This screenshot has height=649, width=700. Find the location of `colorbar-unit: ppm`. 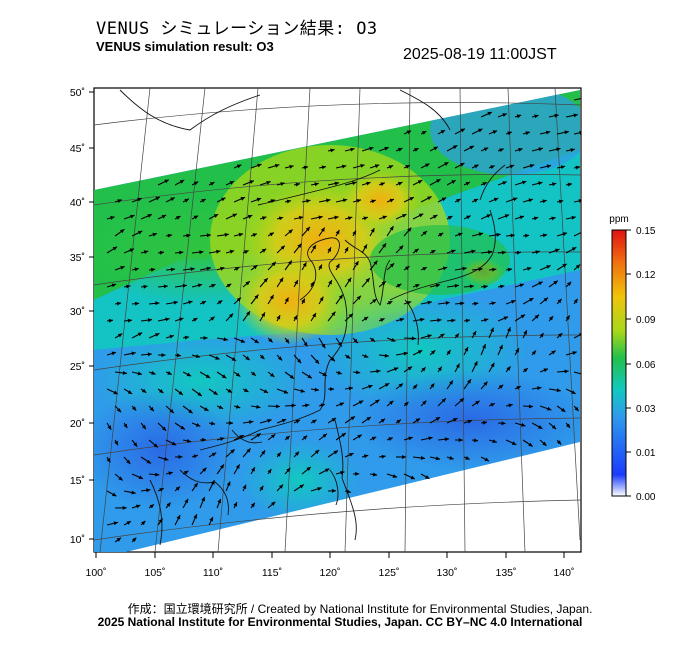

colorbar-unit: ppm is located at coordinates (618, 219).